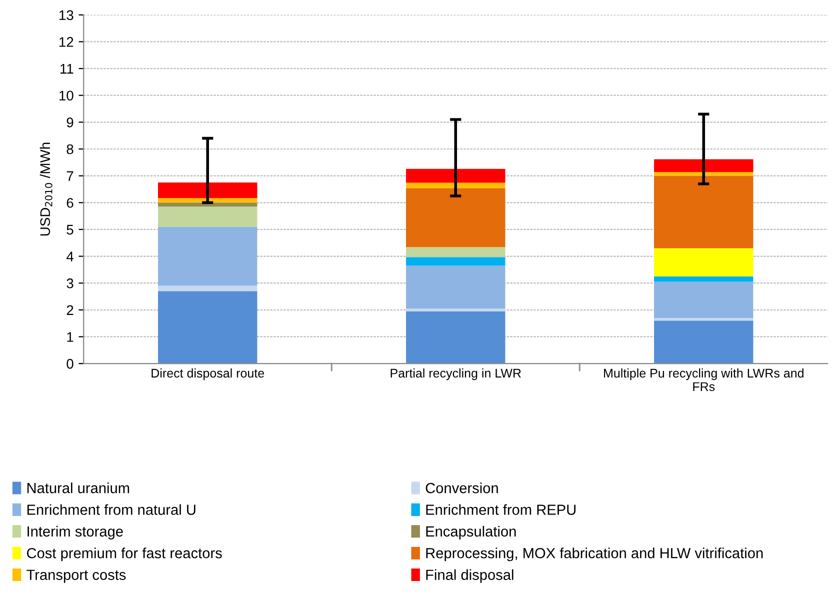  What do you see at coordinates (70, 229) in the screenshot?
I see `y-tick-label: 5` at bounding box center [70, 229].